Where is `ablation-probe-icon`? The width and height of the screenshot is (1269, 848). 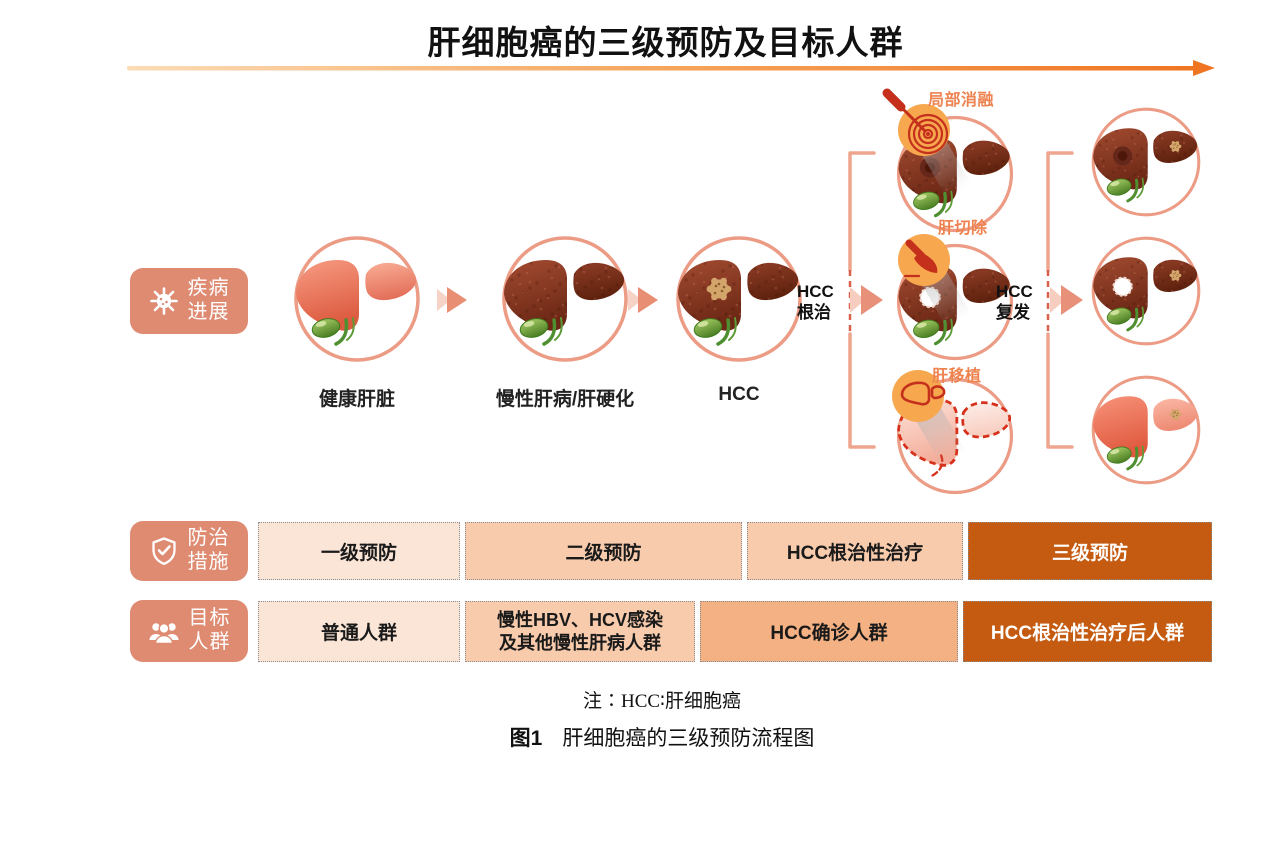
ablation-probe-icon is located at coordinates (916, 122).